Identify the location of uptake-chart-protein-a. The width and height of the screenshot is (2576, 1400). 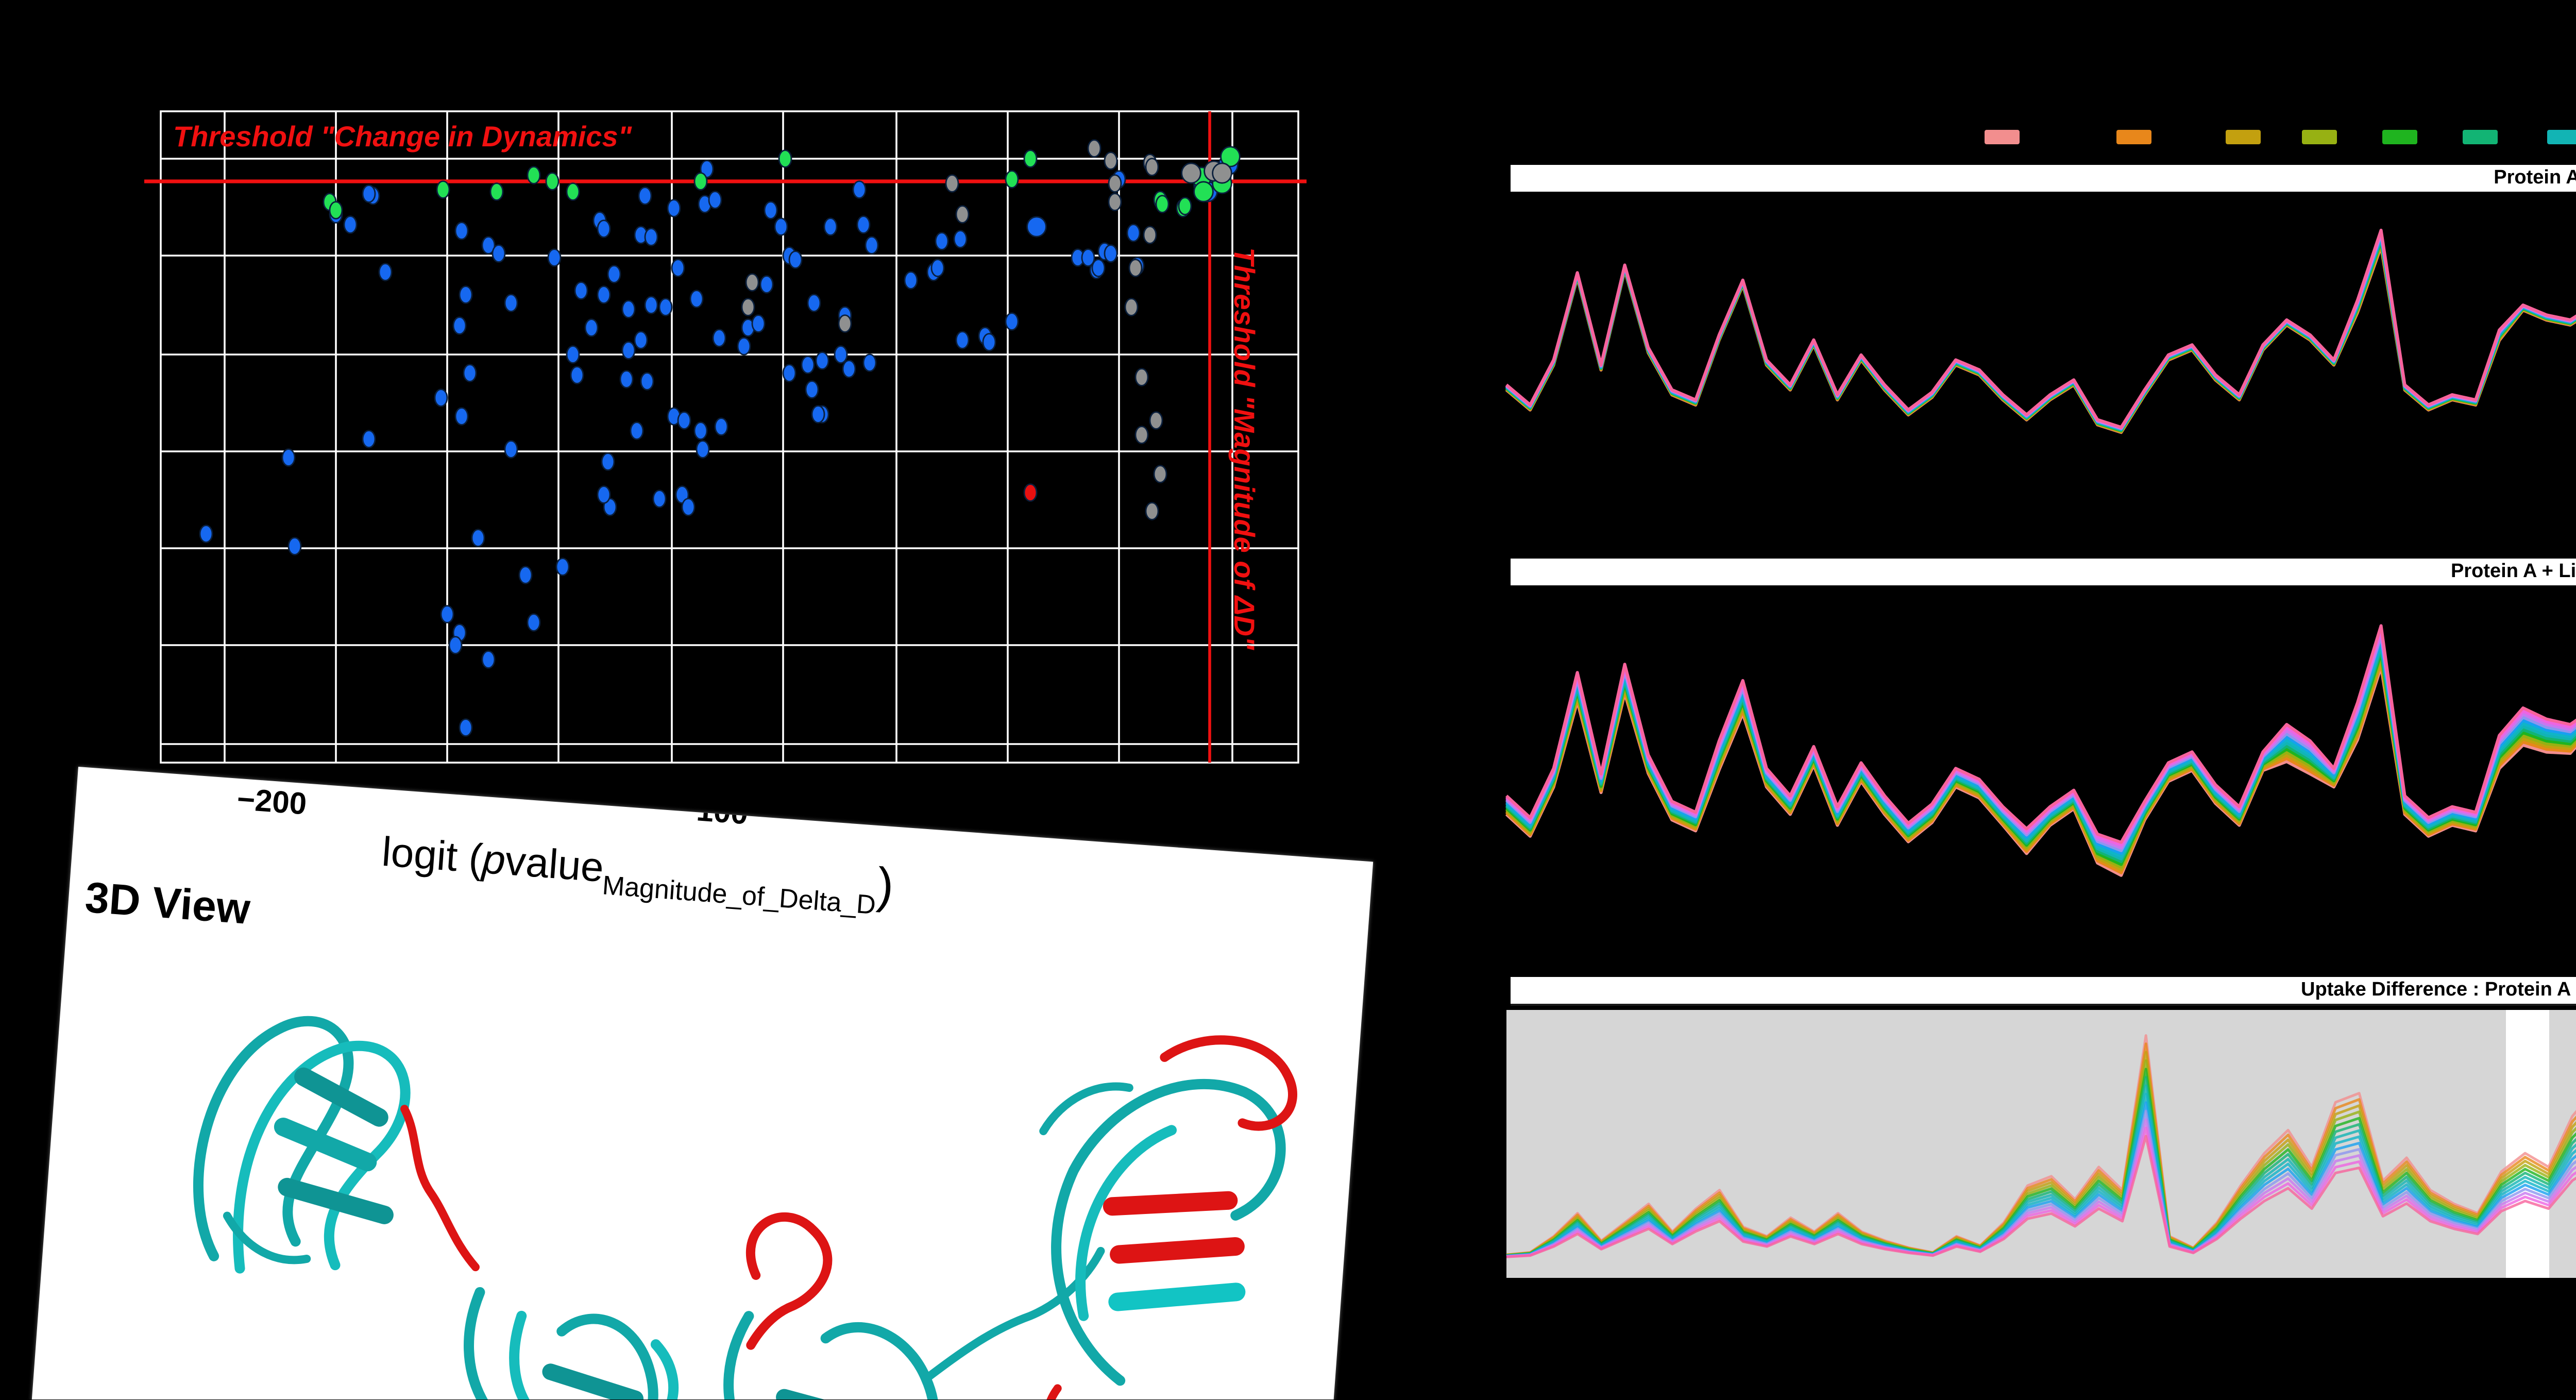
(2040, 366).